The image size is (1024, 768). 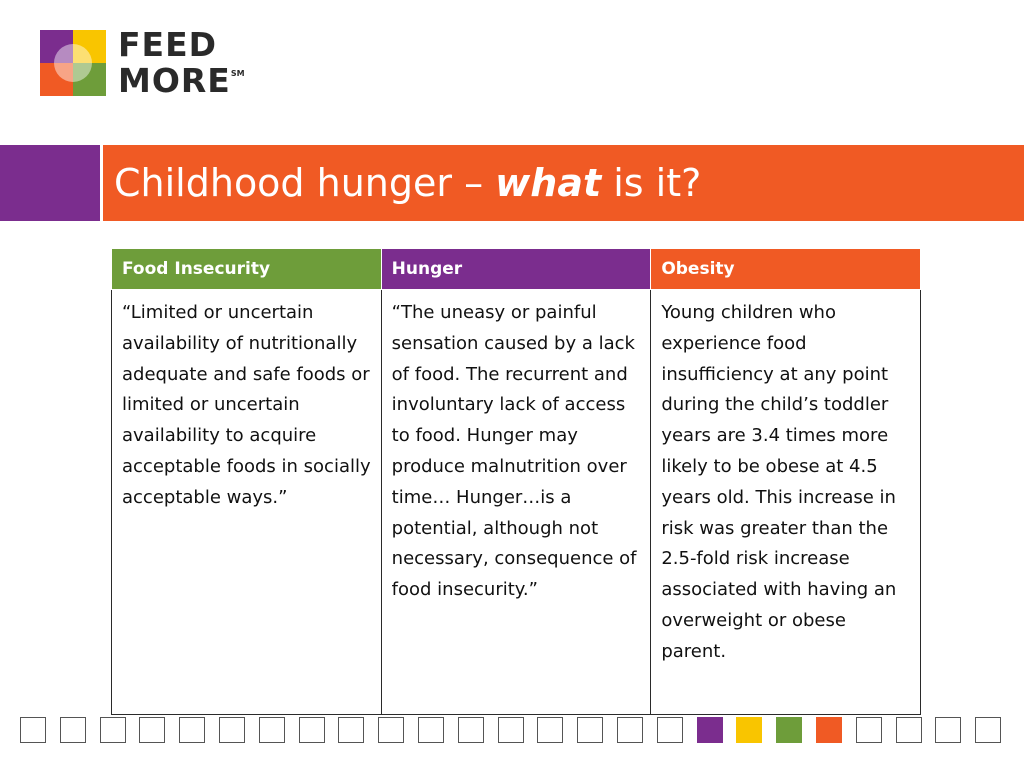 I want to click on title-prefix: Childhood hunger –, so click(x=305, y=183).